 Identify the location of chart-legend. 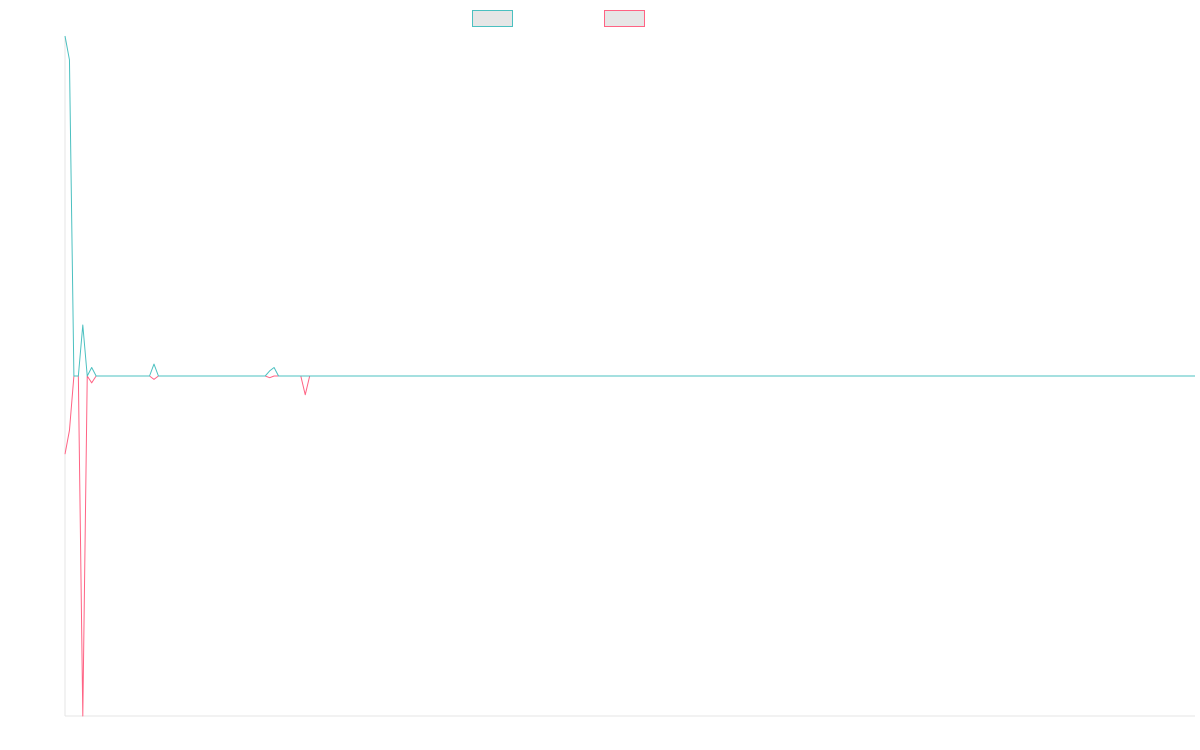
(558, 18).